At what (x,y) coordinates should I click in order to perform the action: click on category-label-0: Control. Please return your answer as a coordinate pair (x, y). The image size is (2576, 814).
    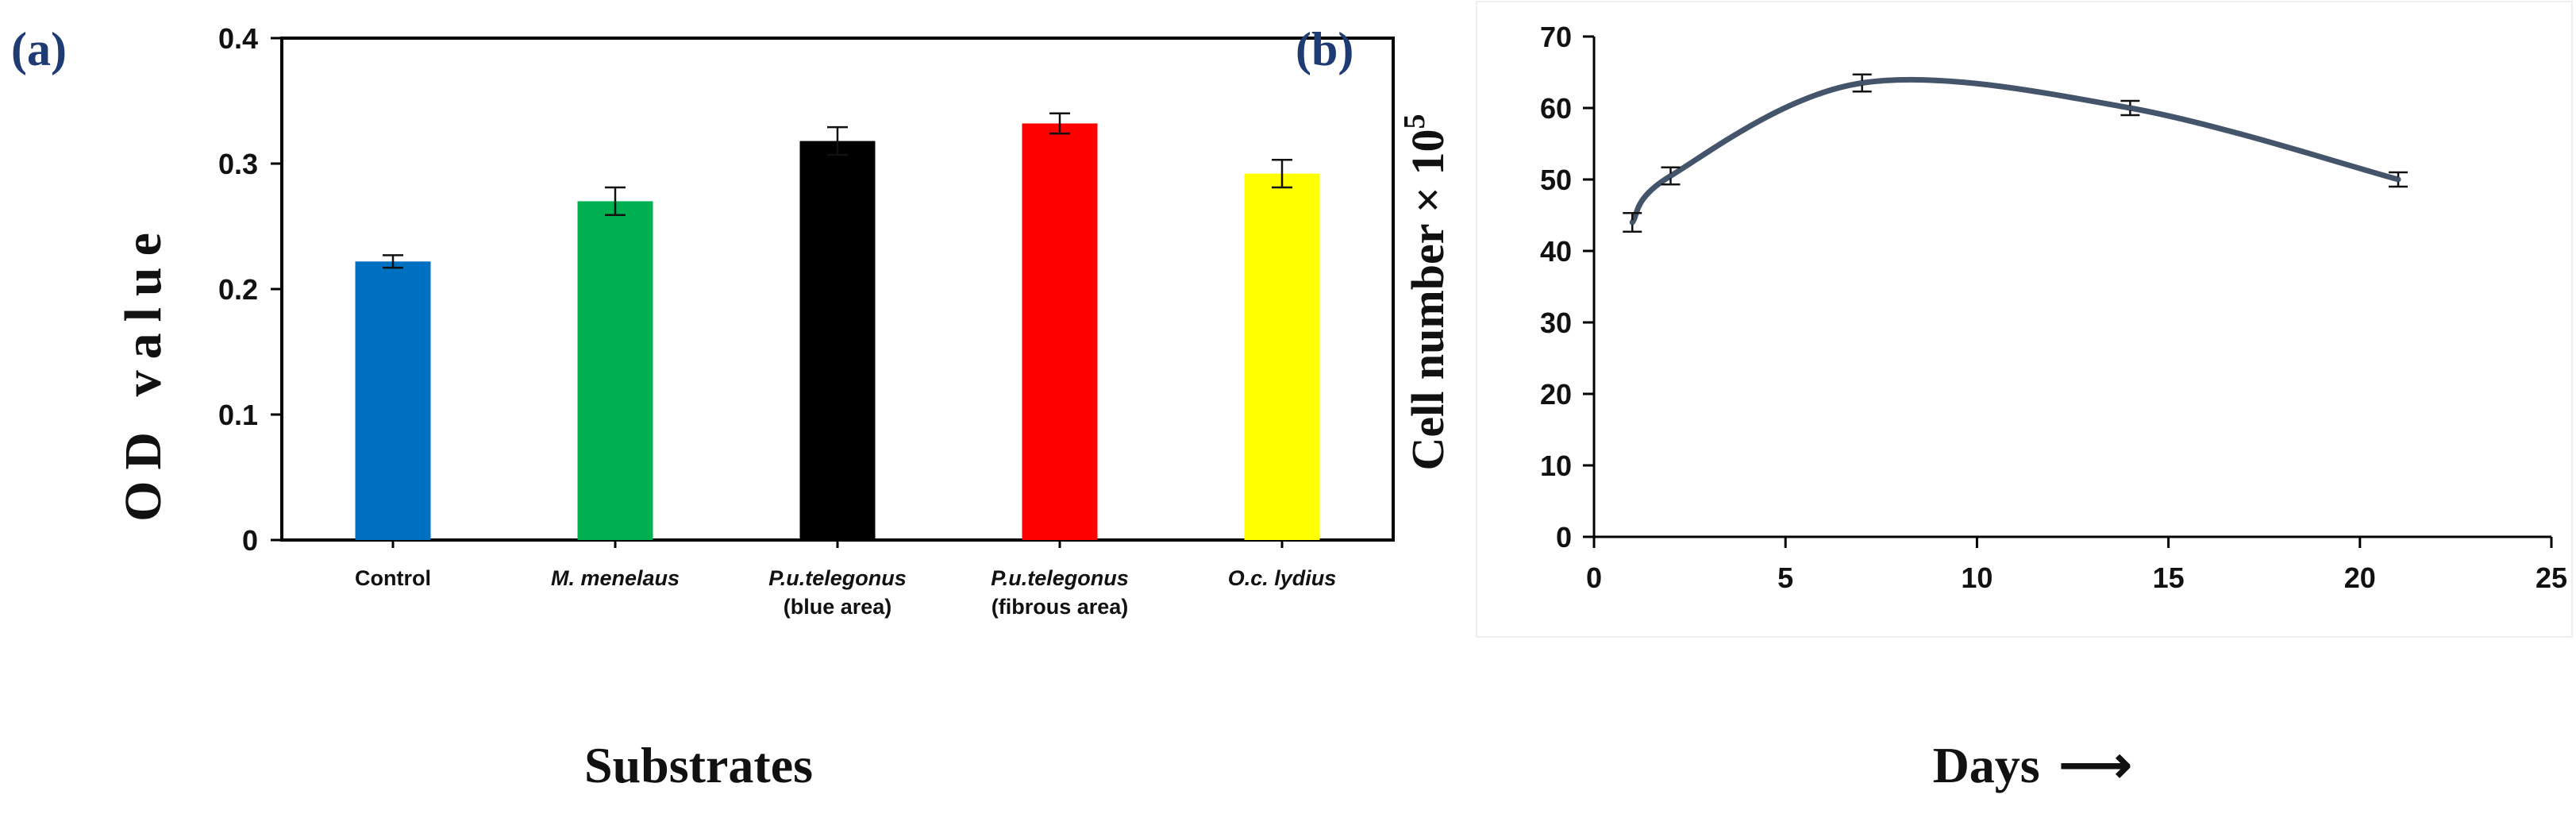
    Looking at the image, I should click on (393, 578).